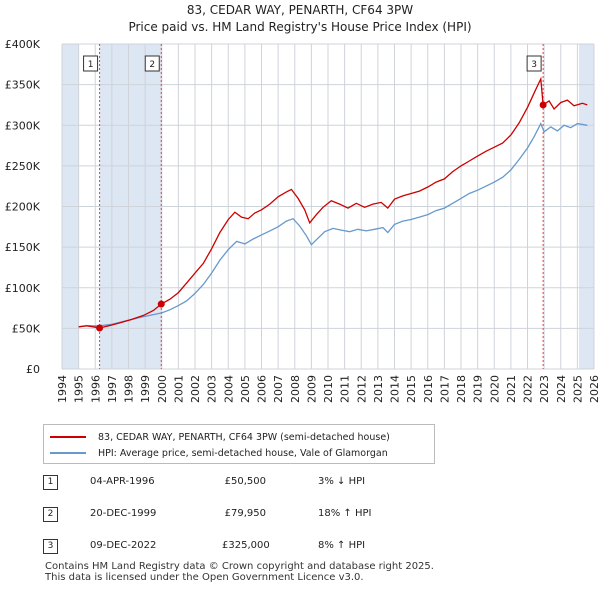  I want to click on x-tick-label: 2024, so click(561, 389).